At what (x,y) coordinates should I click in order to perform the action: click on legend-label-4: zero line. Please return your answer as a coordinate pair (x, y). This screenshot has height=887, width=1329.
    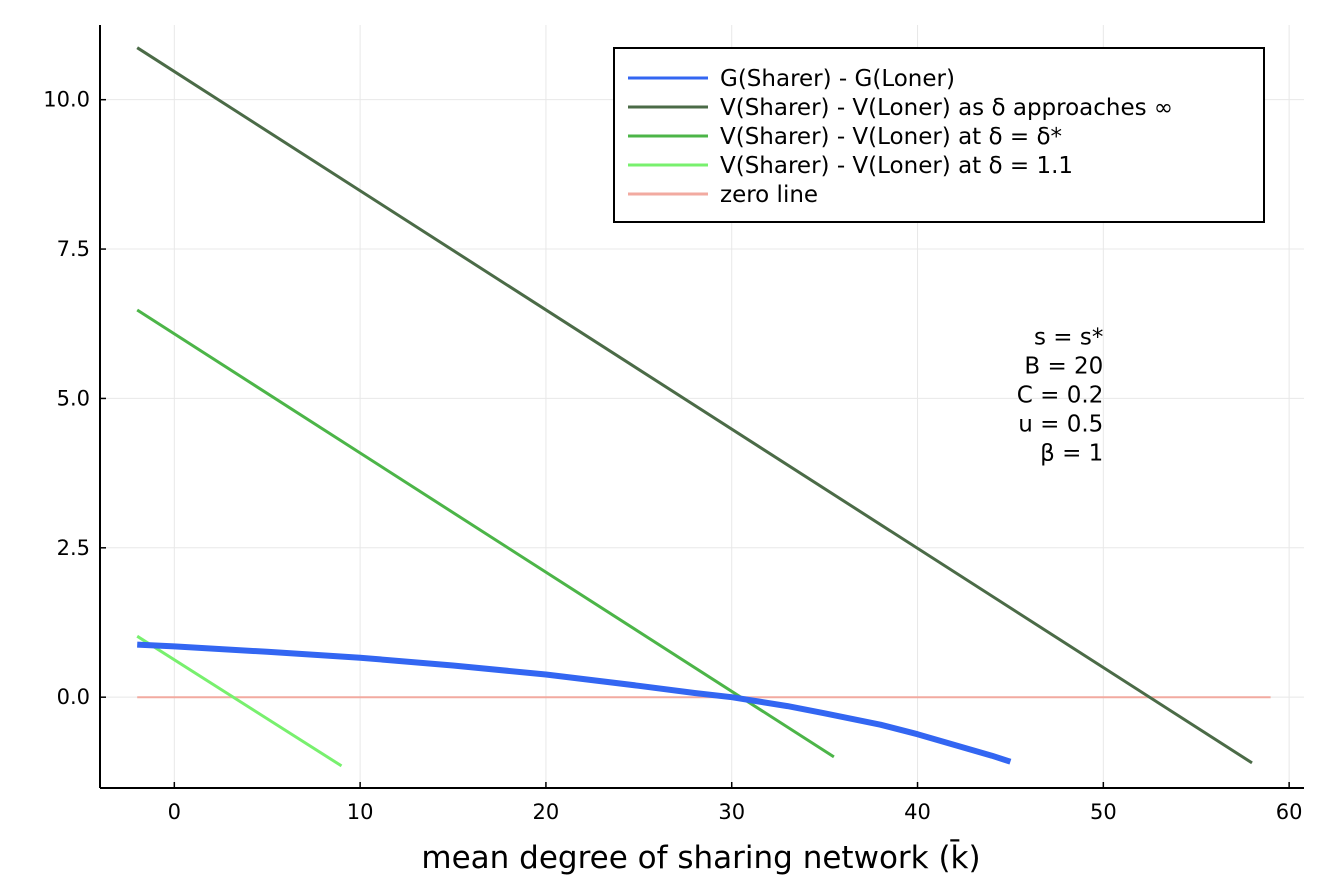
    Looking at the image, I should click on (769, 195).